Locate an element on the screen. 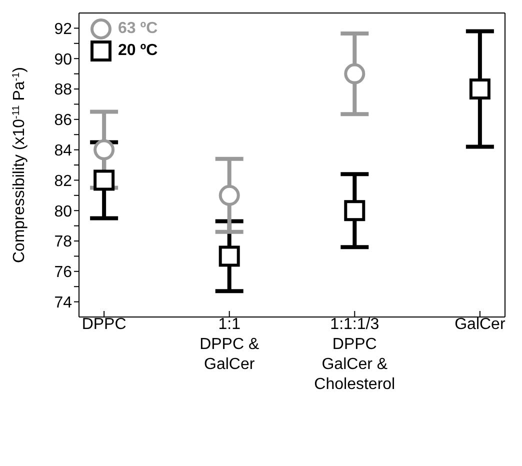 Image resolution: width=522 pixels, height=466 pixels. x-tick-label: 1:1 DPPC & GalCer is located at coordinates (230, 344).